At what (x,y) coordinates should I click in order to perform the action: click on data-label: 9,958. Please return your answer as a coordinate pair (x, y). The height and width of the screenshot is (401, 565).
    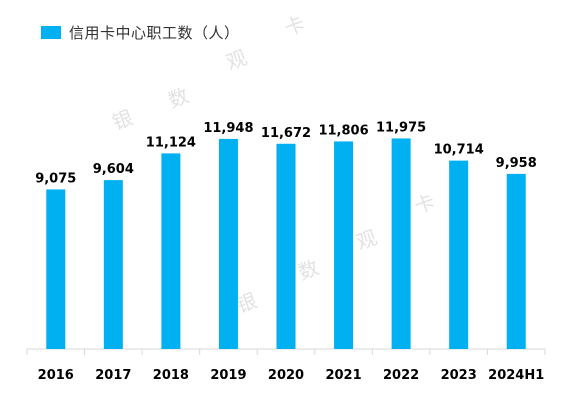
    Looking at the image, I should click on (516, 163).